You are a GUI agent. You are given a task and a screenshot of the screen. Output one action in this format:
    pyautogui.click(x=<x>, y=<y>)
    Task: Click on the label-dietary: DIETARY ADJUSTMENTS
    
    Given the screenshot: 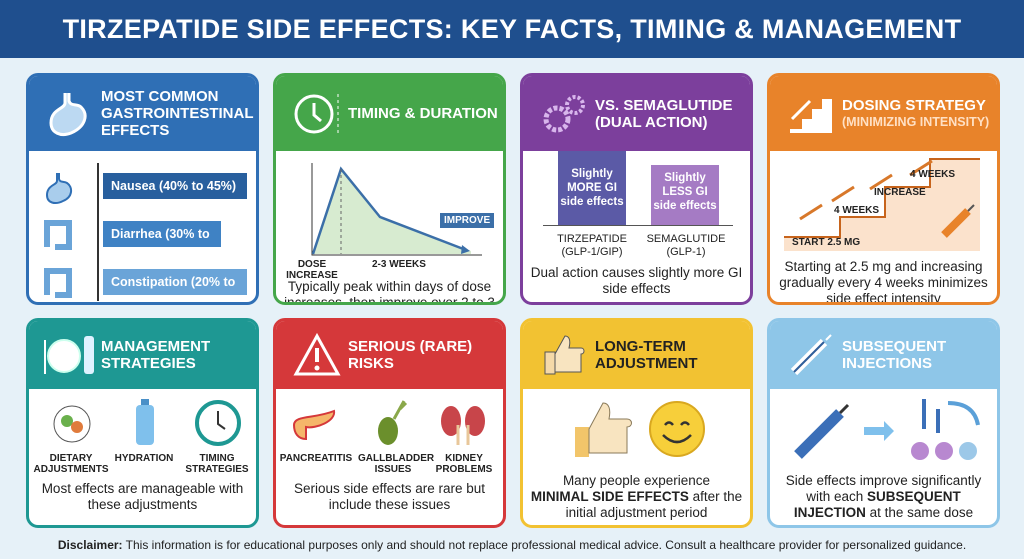 What is the action you would take?
    pyautogui.click(x=71, y=464)
    